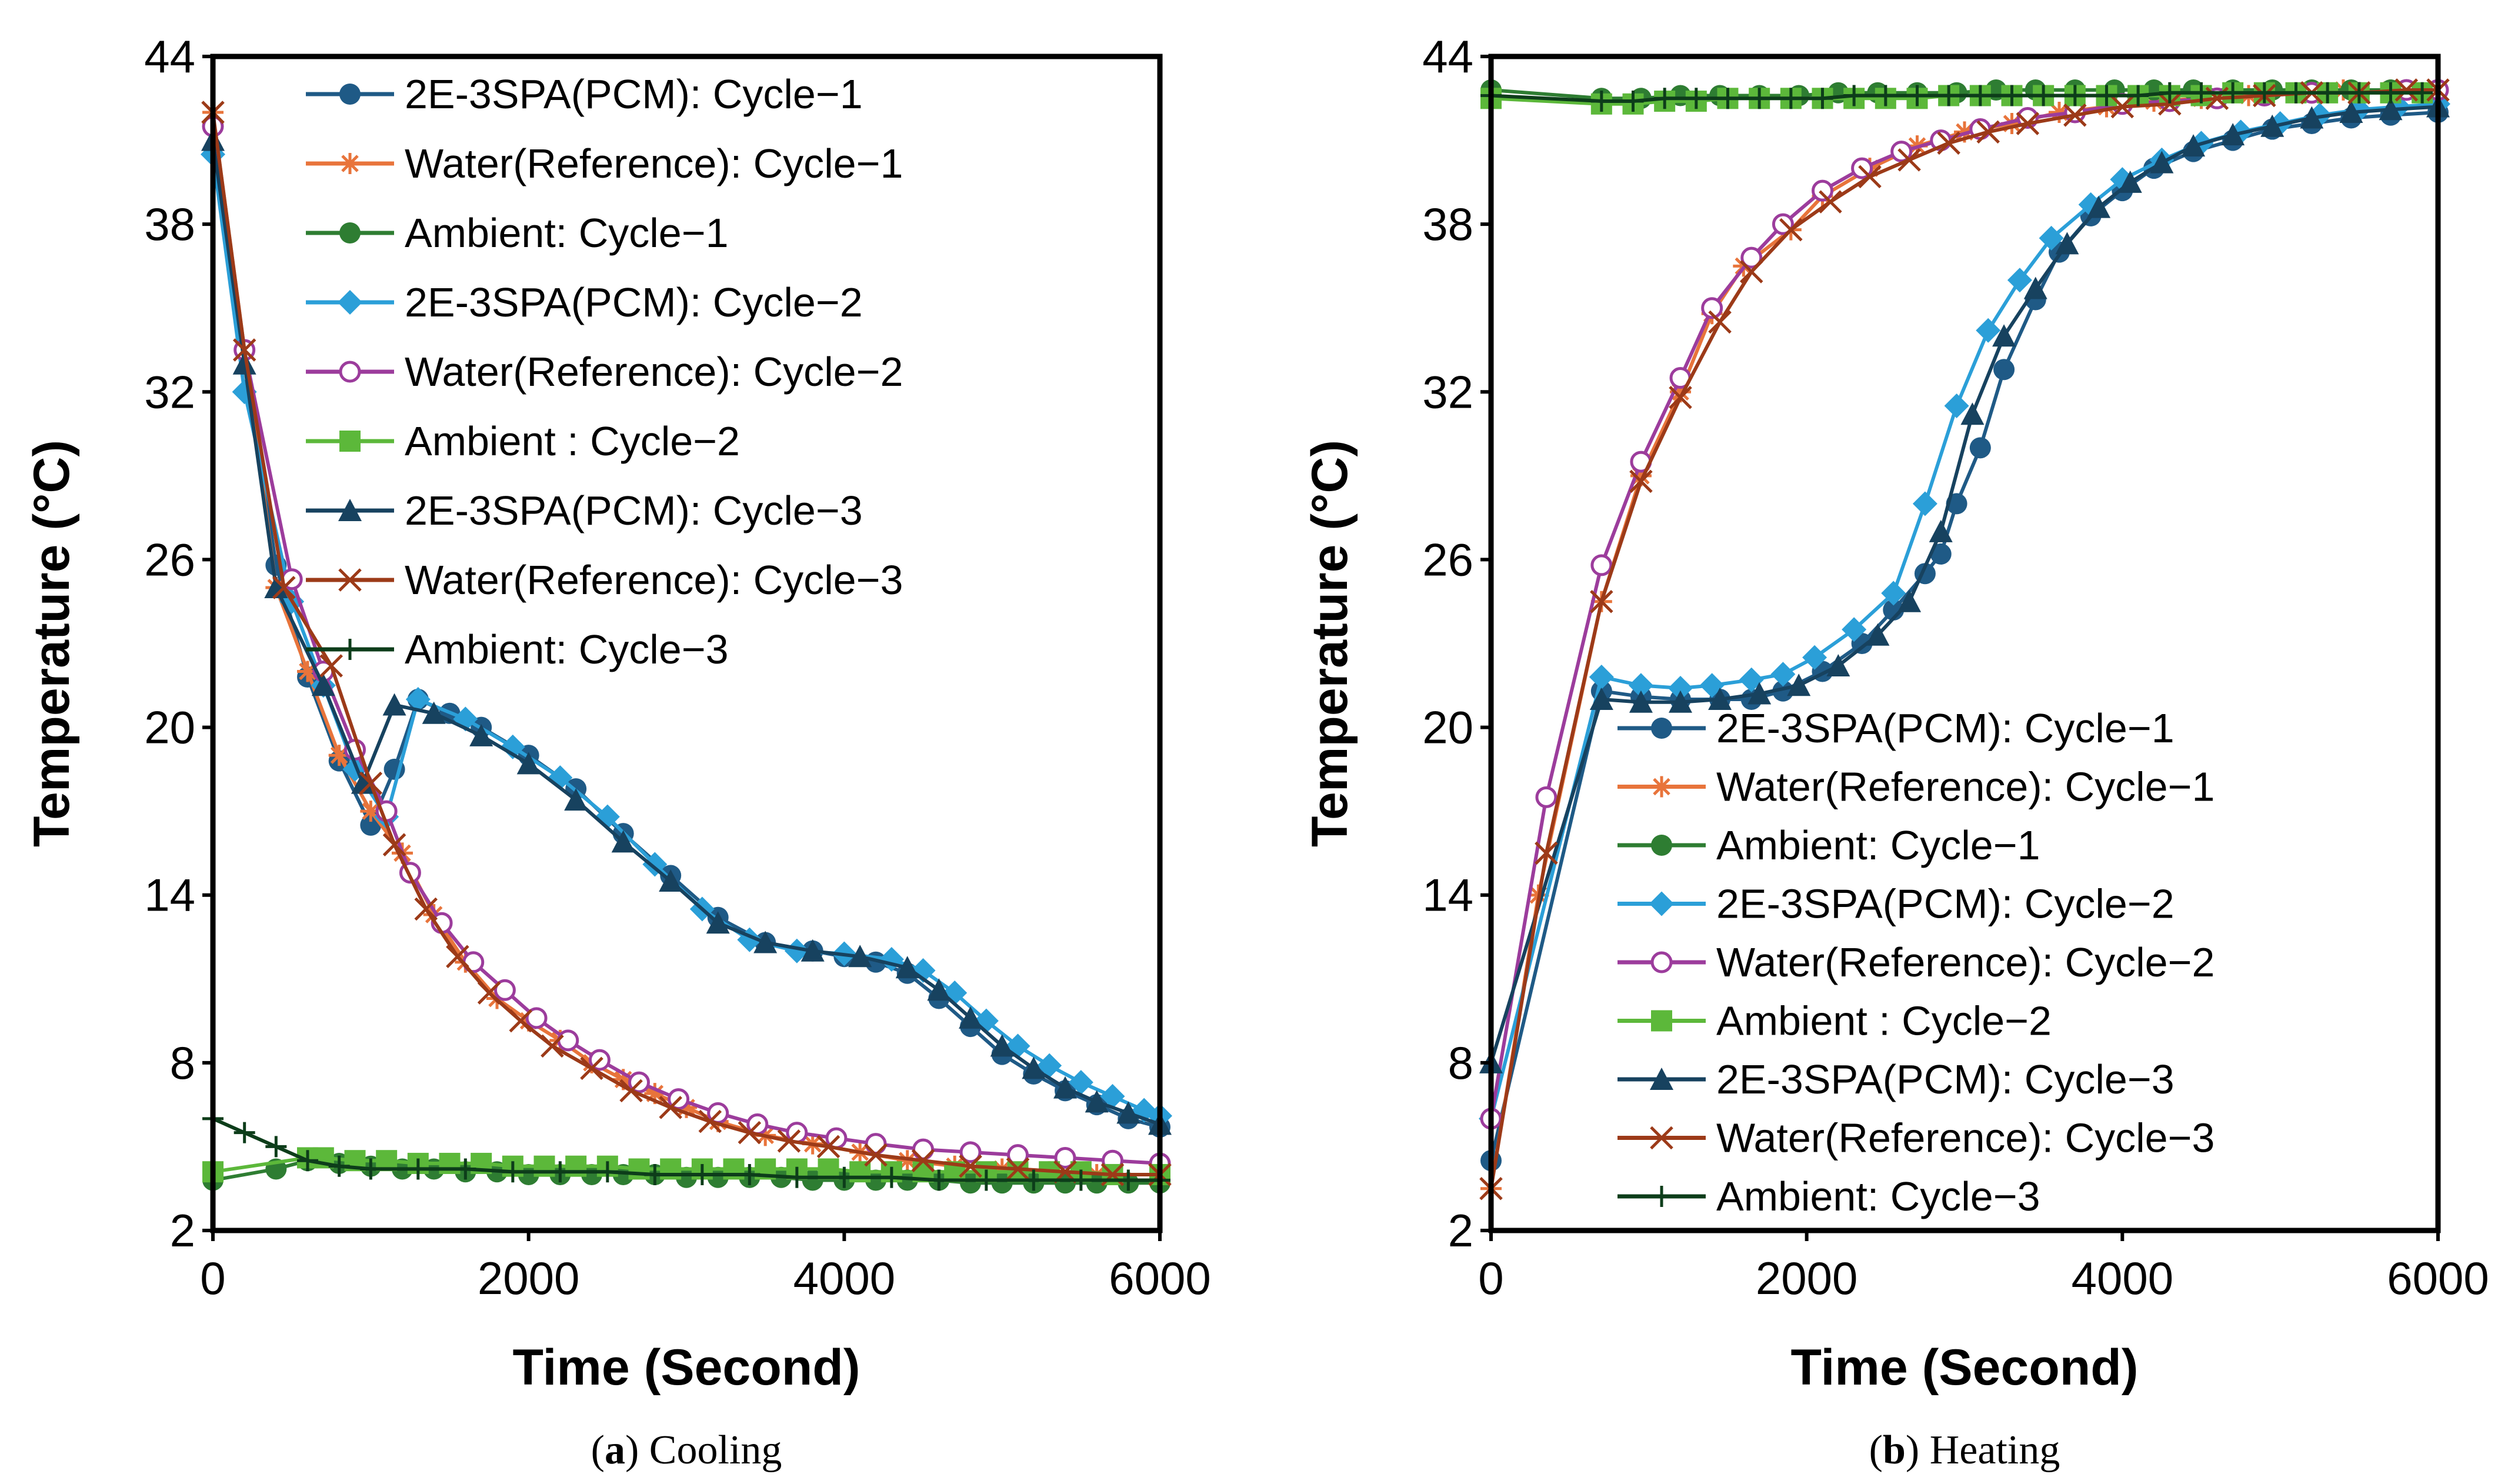 The width and height of the screenshot is (2508, 1484). Describe the element at coordinates (567, 233) in the screenshot. I see `legend-label: Ambient: Cycle−1` at that location.